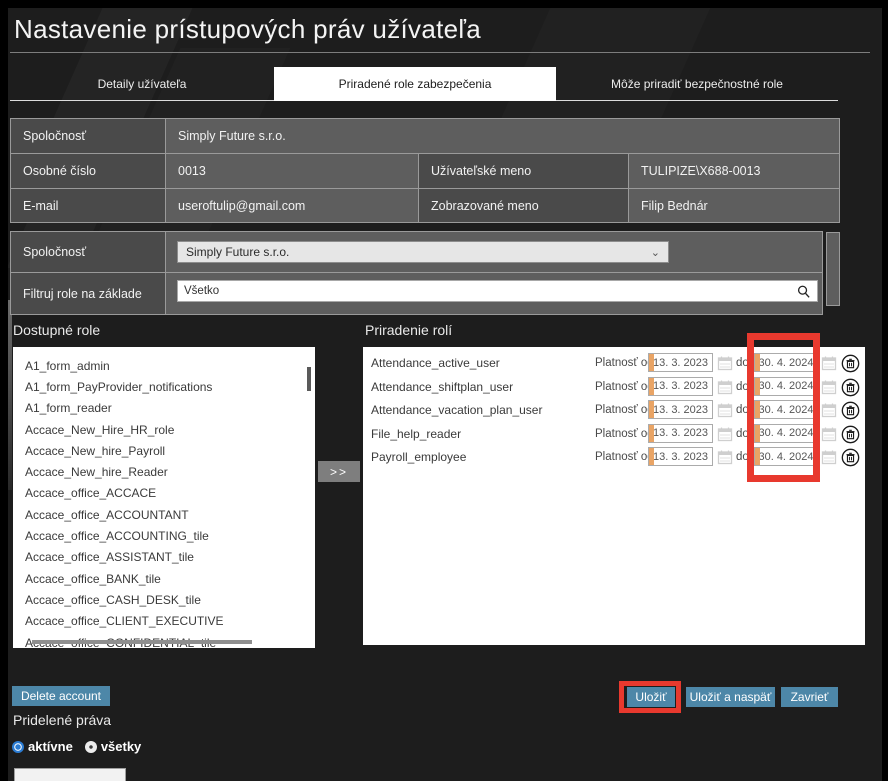  Describe the element at coordinates (88, 136) in the screenshot. I see `company-label: Spoločnosť` at that location.